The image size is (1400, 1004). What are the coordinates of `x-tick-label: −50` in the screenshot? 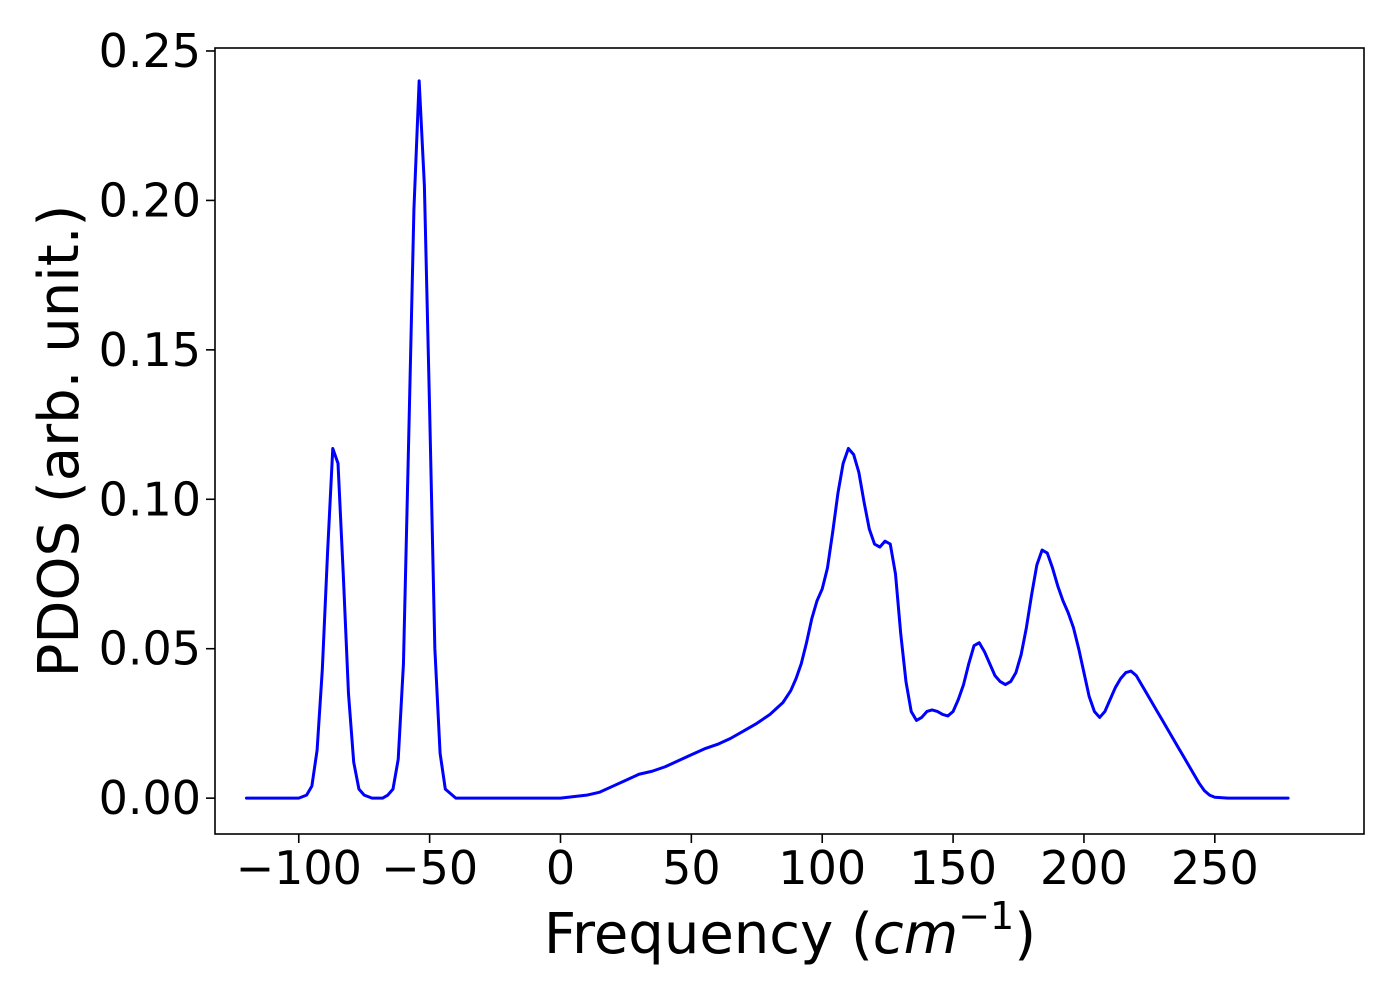 It's located at (429, 868).